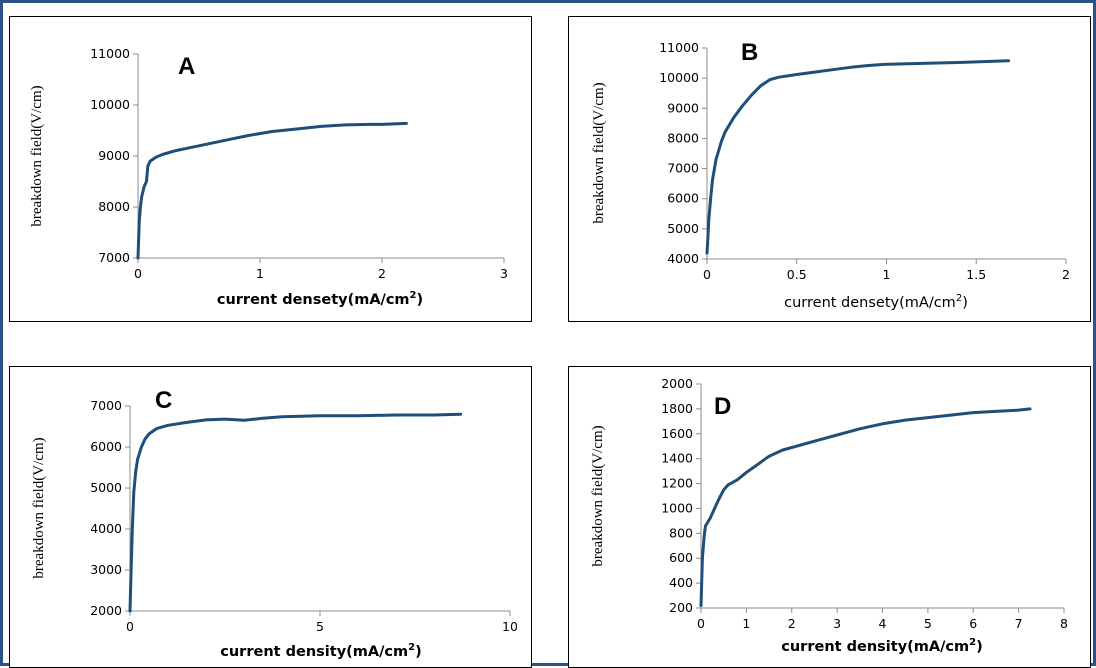 This screenshot has height=668, width=1096. What do you see at coordinates (681, 532) in the screenshot?
I see `y-tick-label: 800` at bounding box center [681, 532].